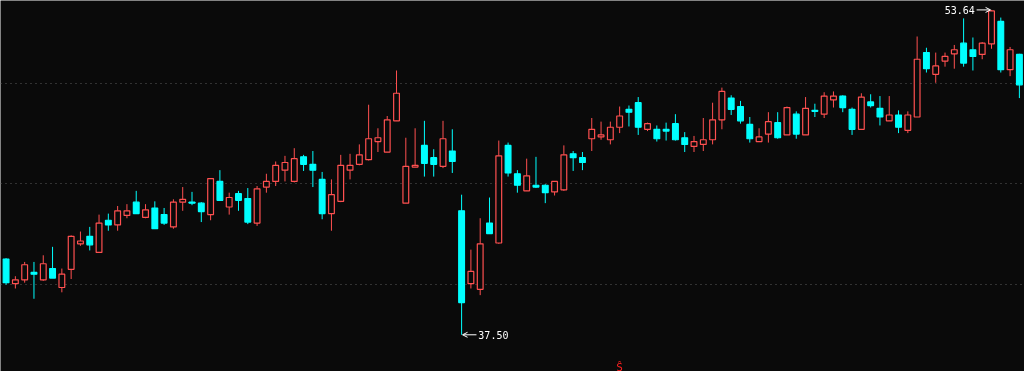 Image resolution: width=1024 pixels, height=371 pixels. I want to click on annotation: 53.64, so click(959, 10).